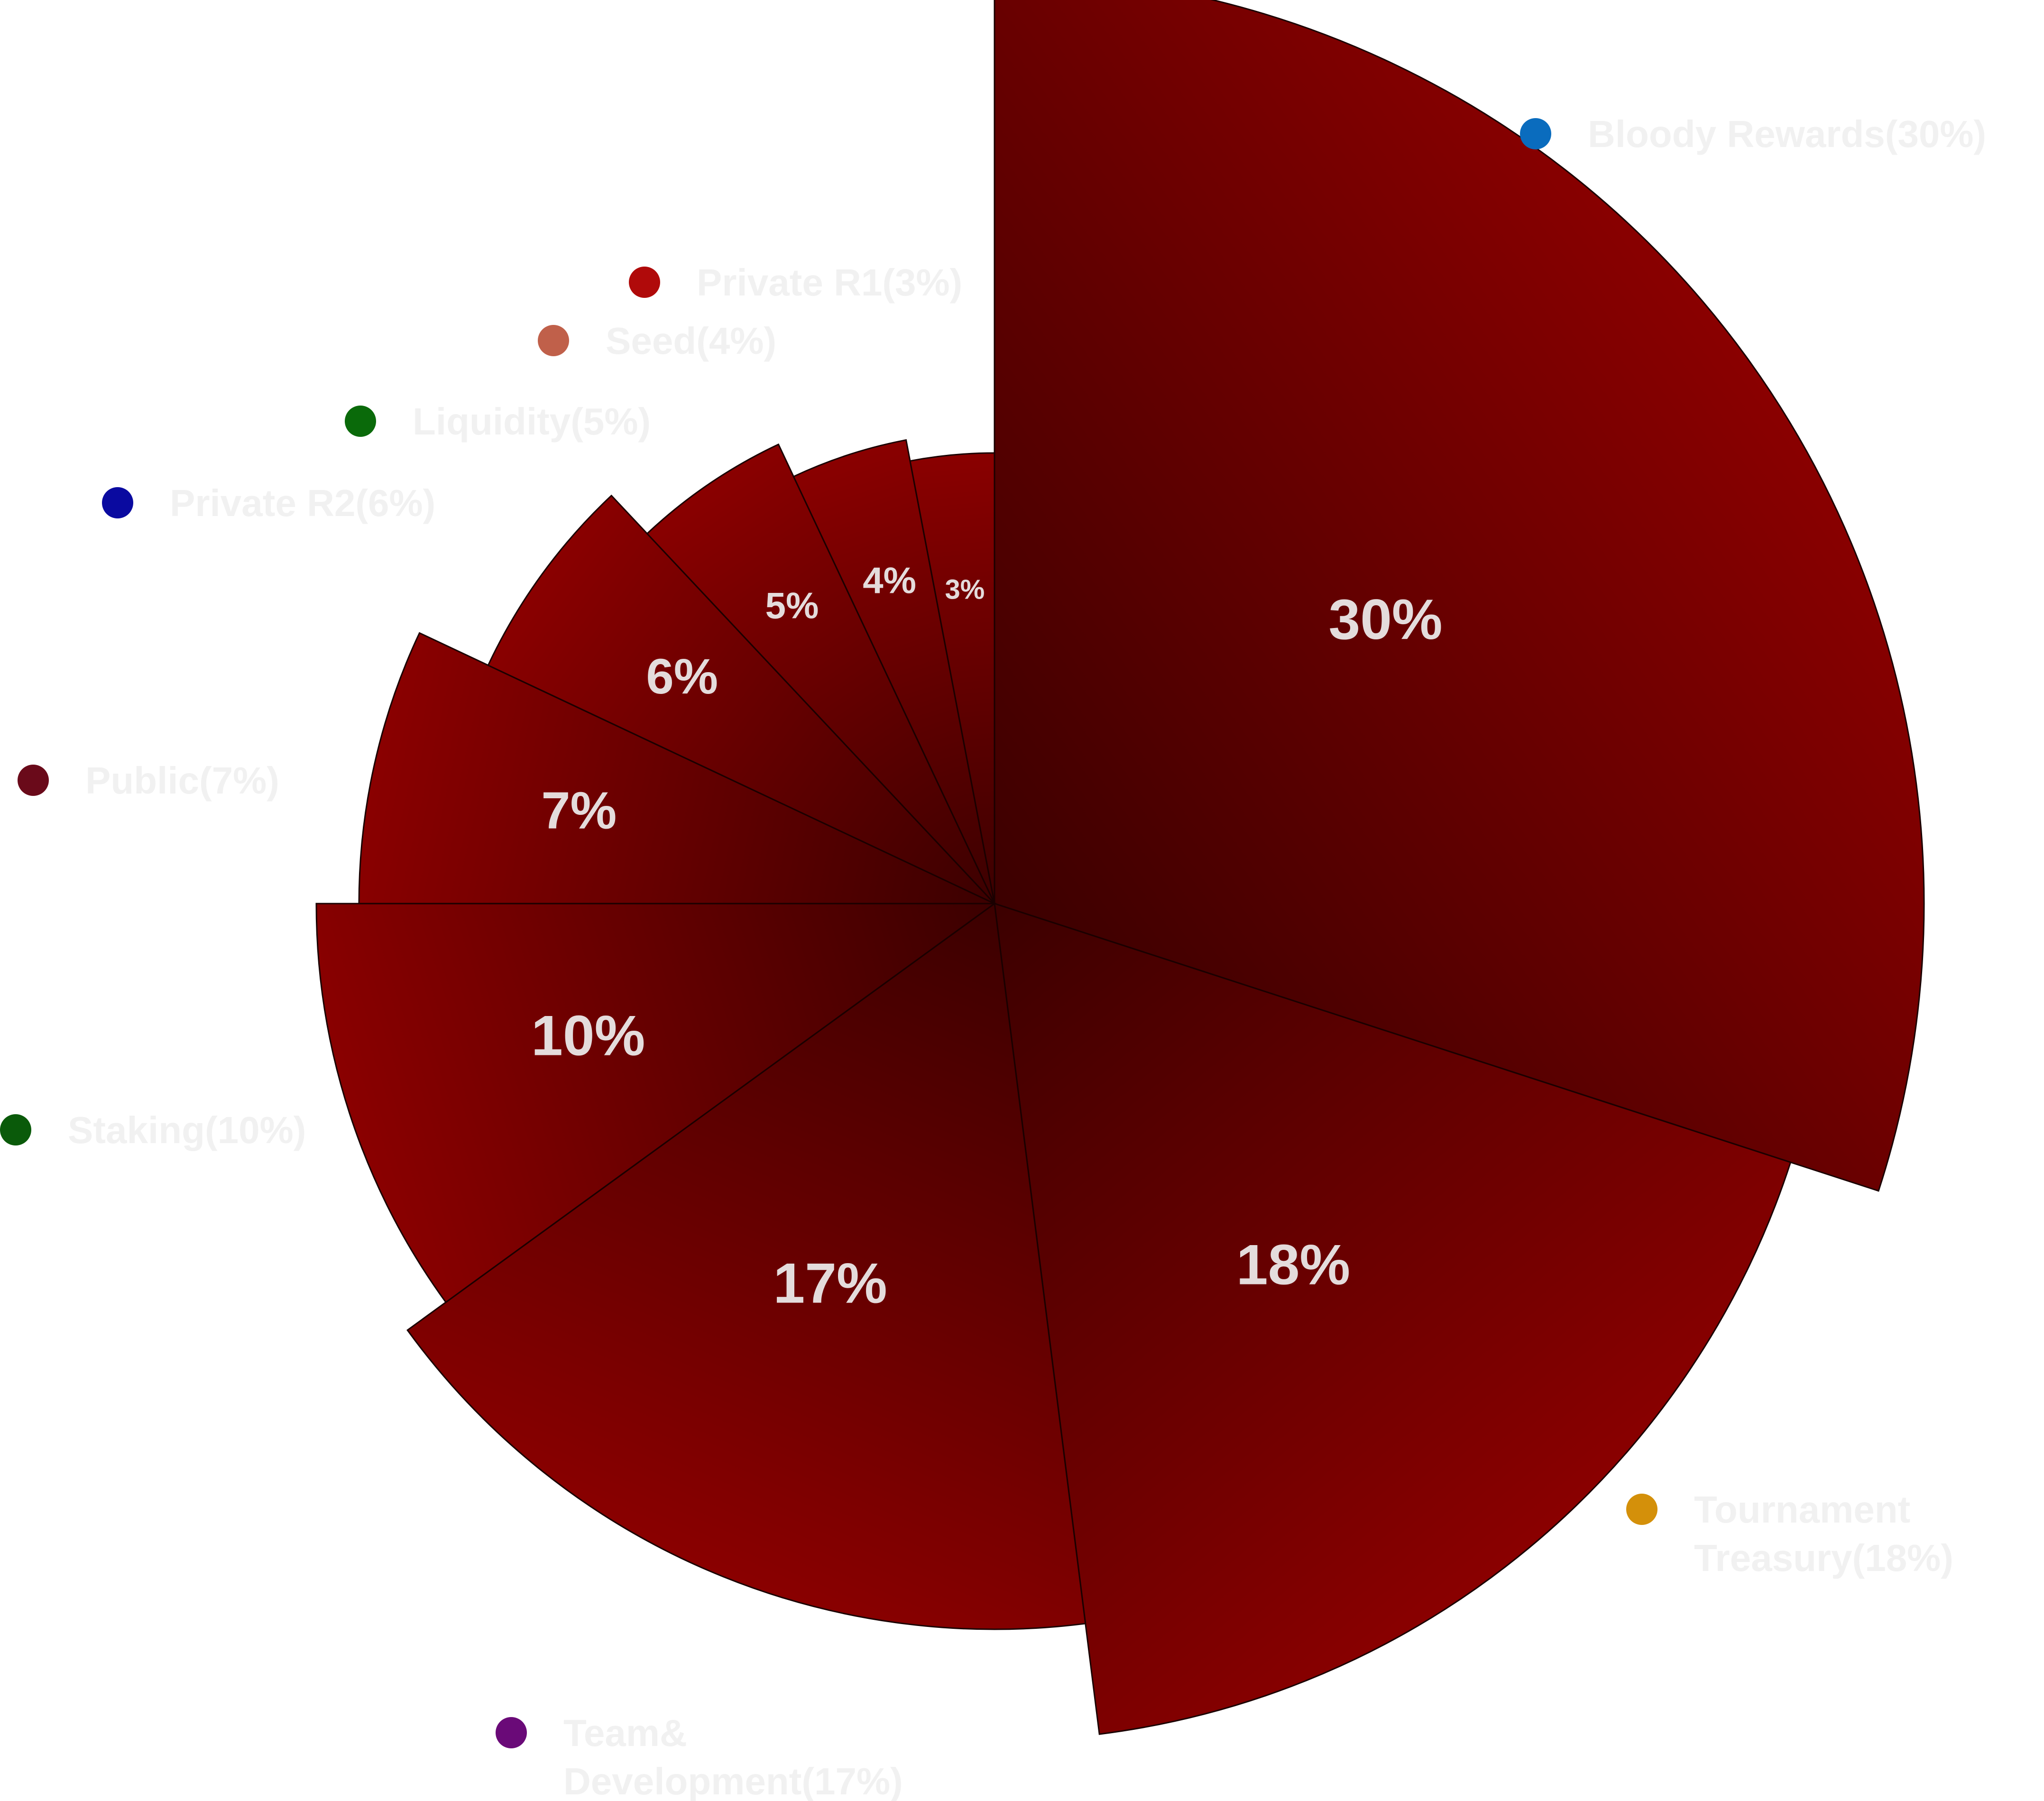 The image size is (2044, 1801). What do you see at coordinates (952, 678) in the screenshot?
I see `slice-private-r1` at bounding box center [952, 678].